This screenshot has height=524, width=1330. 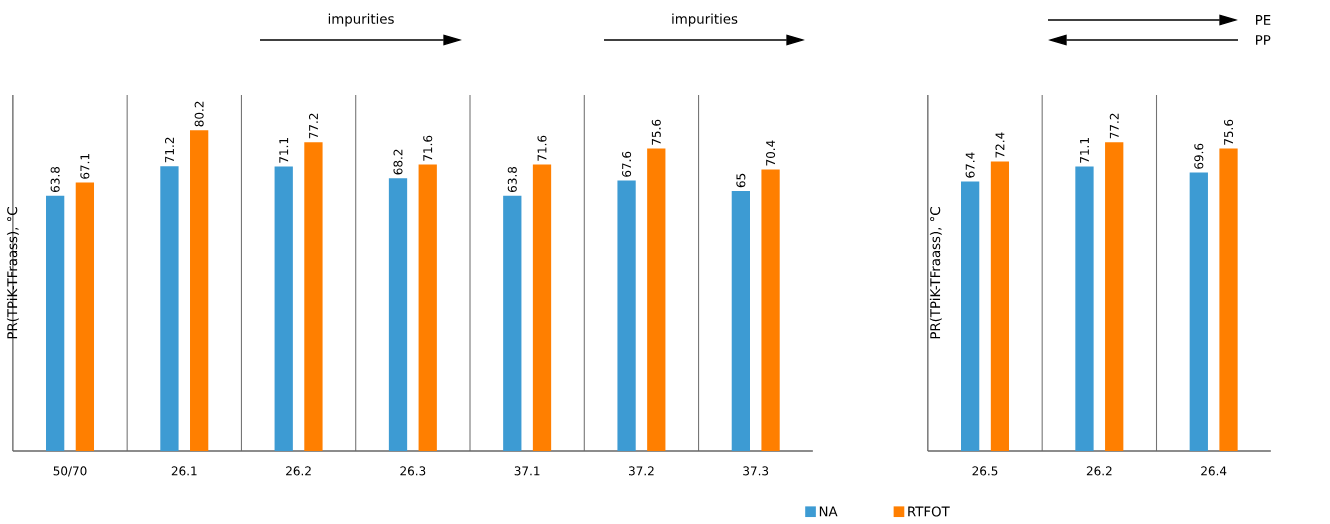 I want to click on x-tick-label: 26.1, so click(x=184, y=471).